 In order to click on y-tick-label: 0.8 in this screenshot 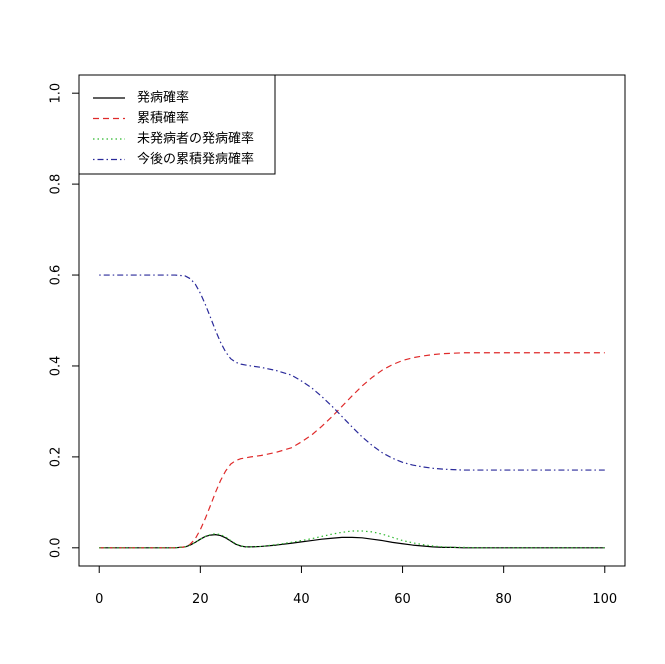, I will do `click(56, 184)`.